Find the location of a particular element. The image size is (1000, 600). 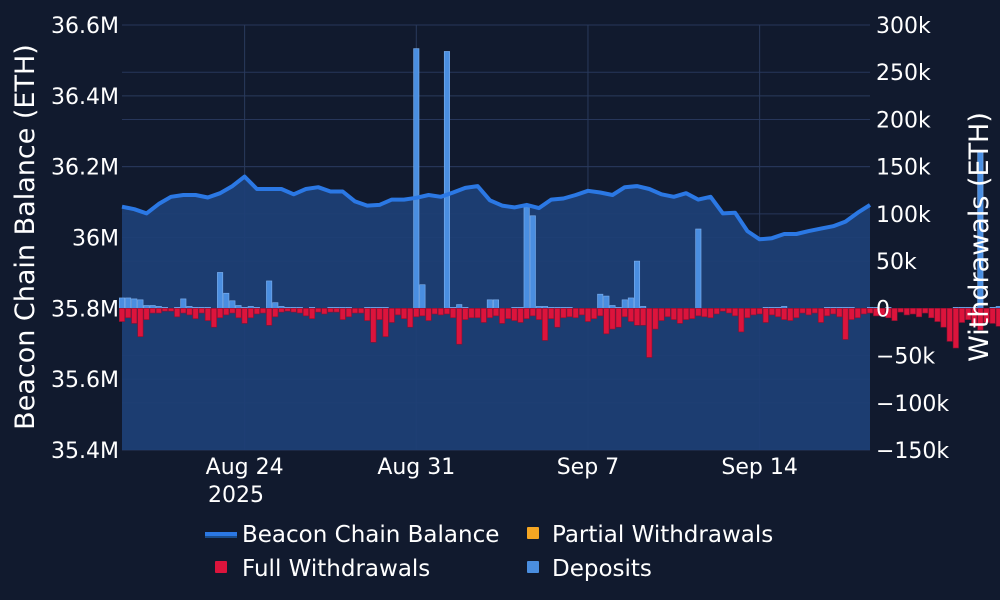

legend-item-balance: Beacon Chain Balance is located at coordinates (352, 535).